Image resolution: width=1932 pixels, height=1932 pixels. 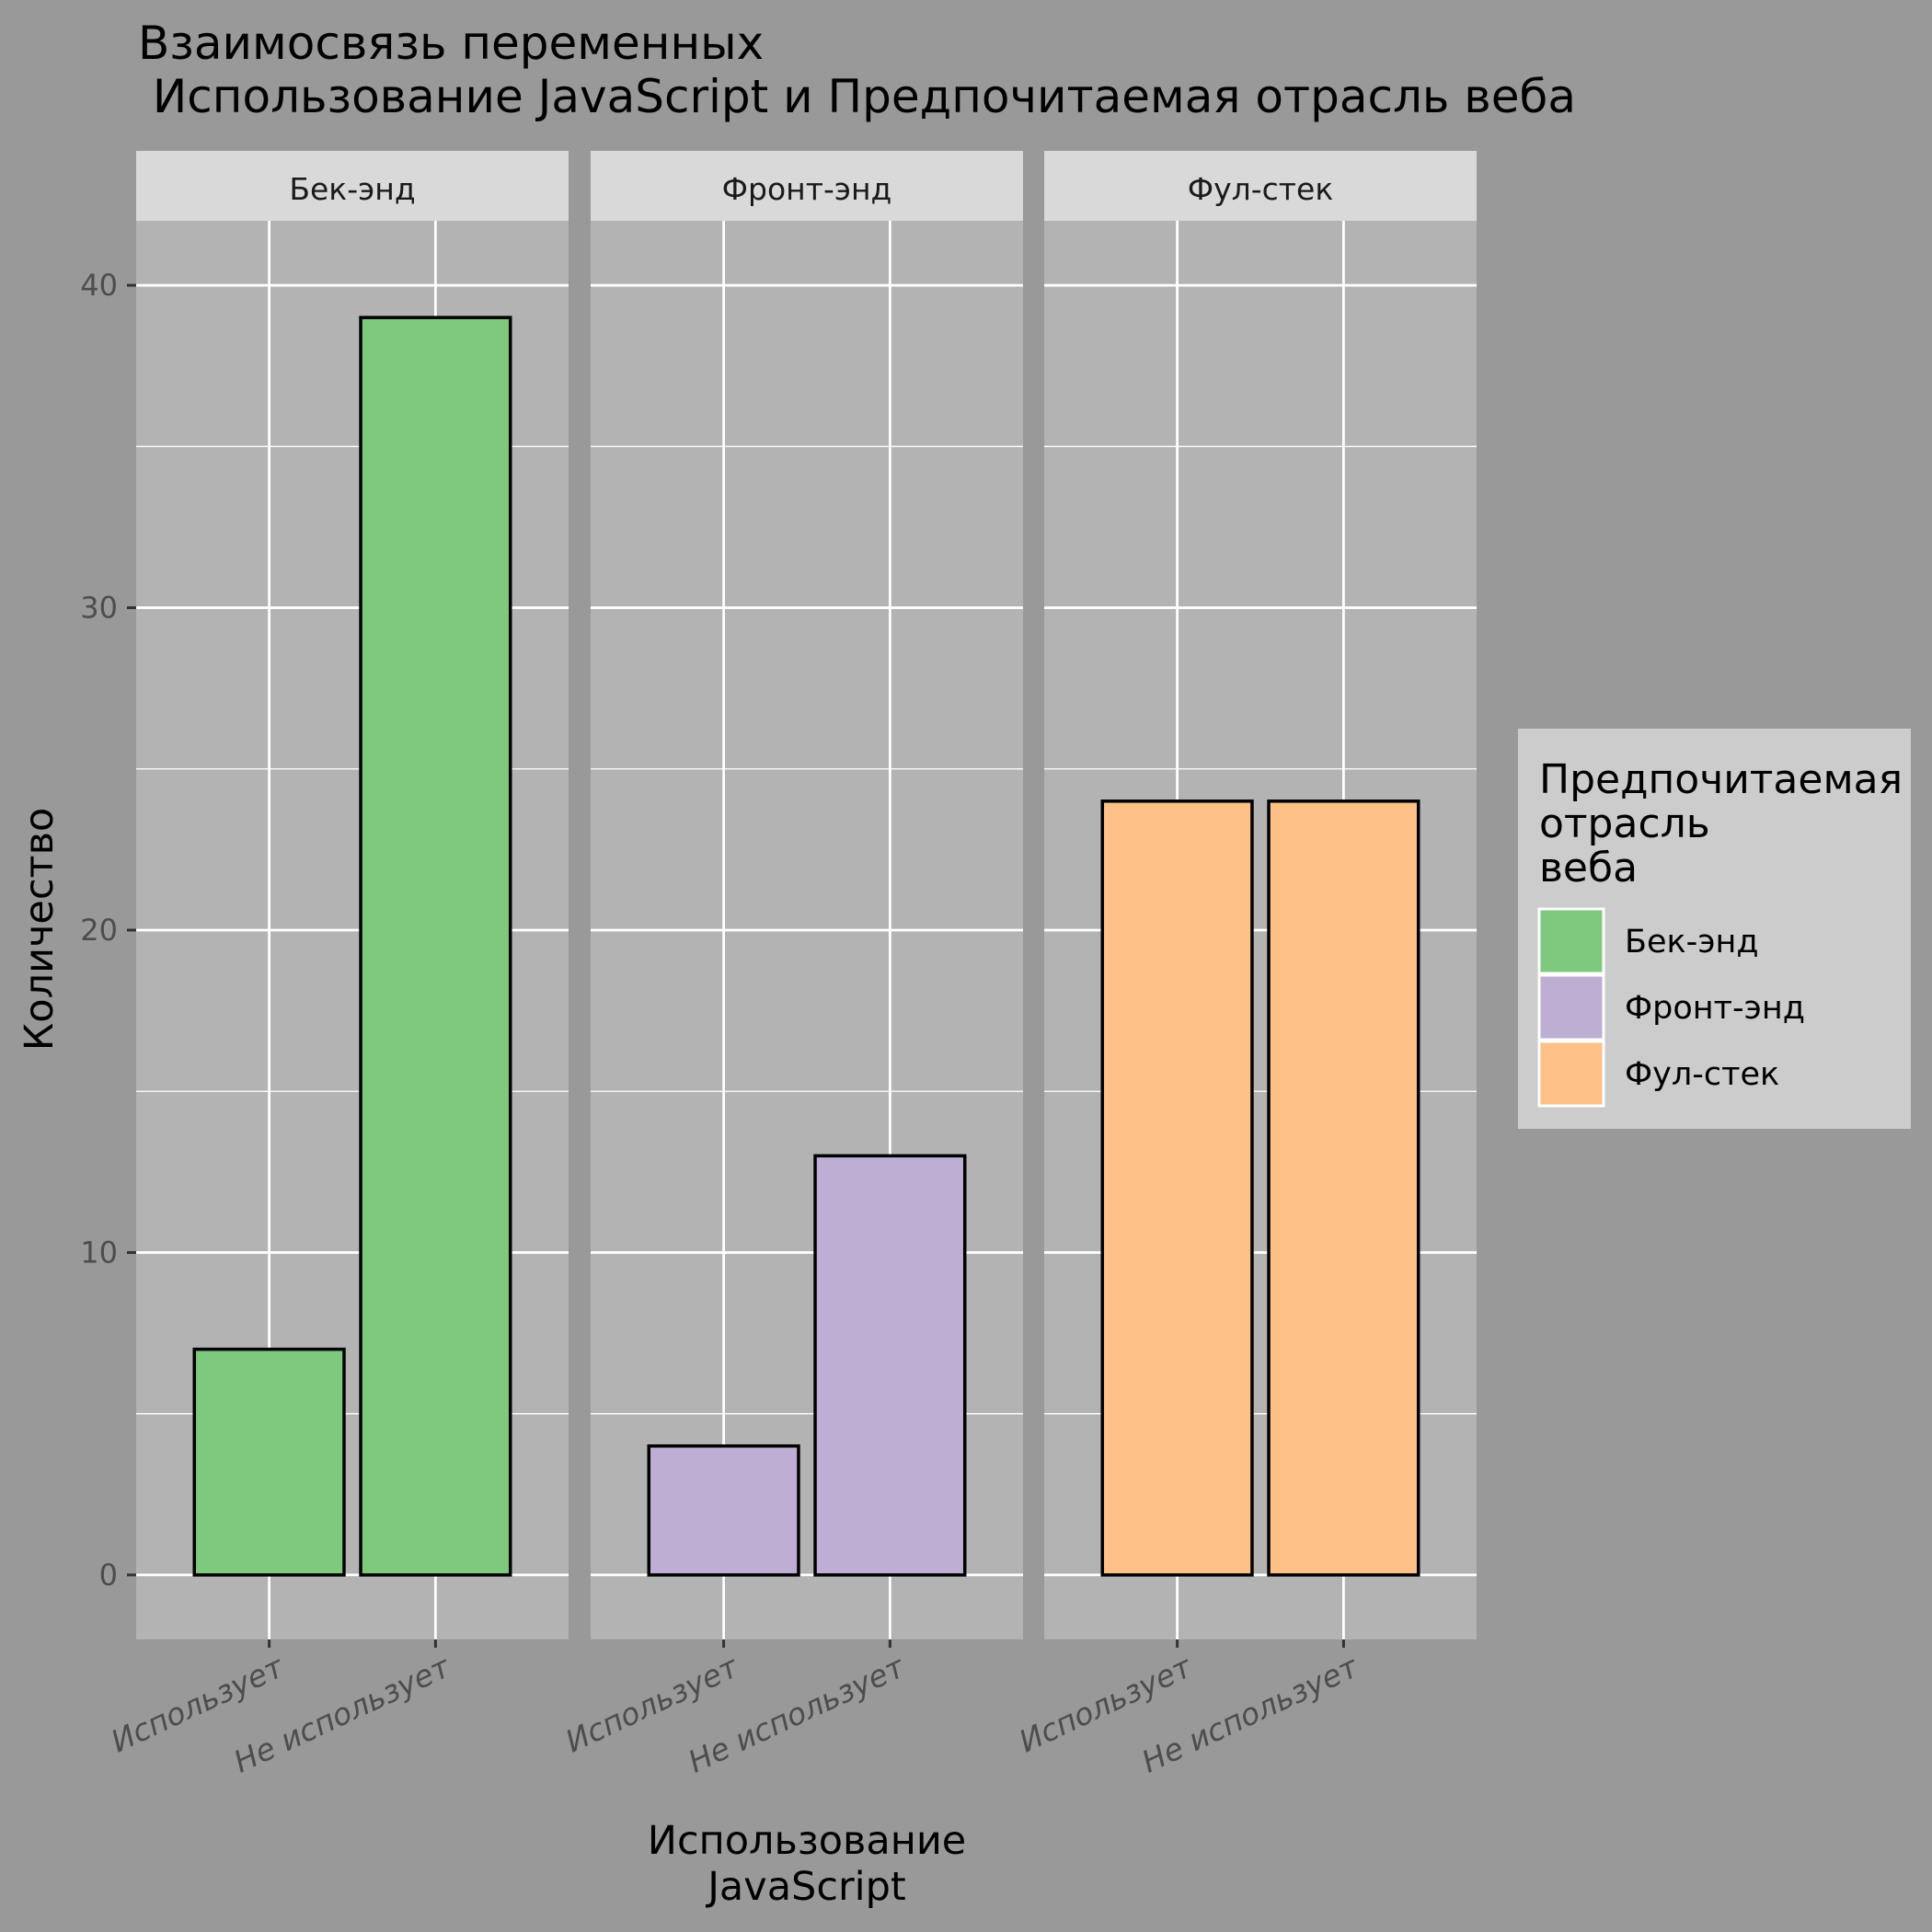 I want to click on legend-title-line-1: Предпочитаемая, so click(x=1721, y=779).